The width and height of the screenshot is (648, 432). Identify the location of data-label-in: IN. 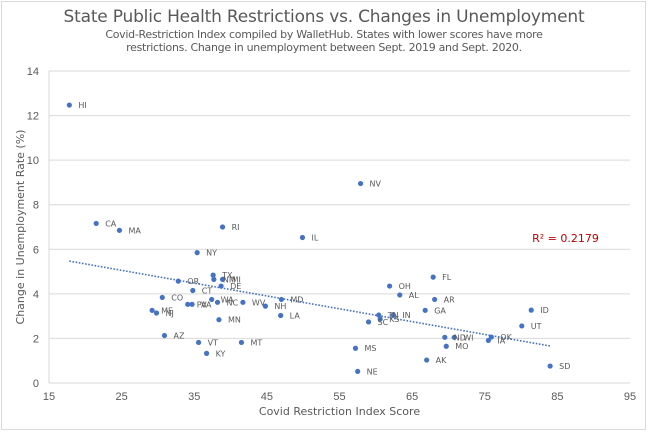
(406, 315).